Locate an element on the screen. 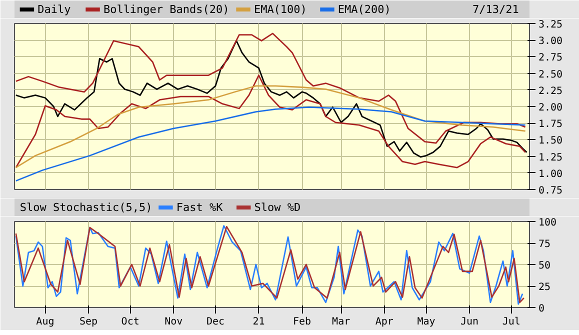 The width and height of the screenshot is (579, 335). y-tick-label: 2.50 is located at coordinates (550, 74).